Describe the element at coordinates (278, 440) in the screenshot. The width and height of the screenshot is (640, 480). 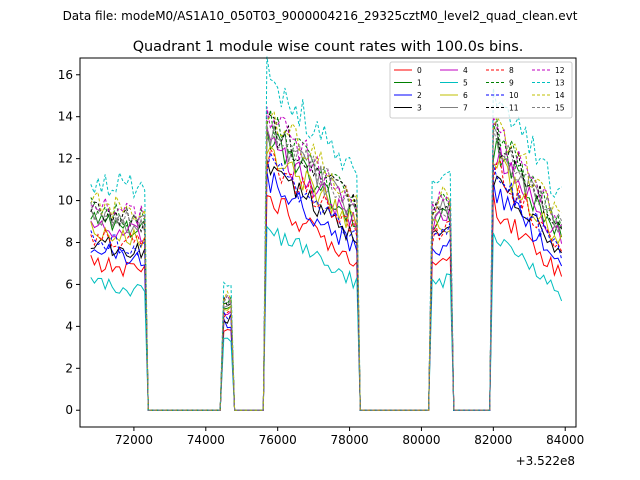
I see `x-tick-label: 76000` at that location.